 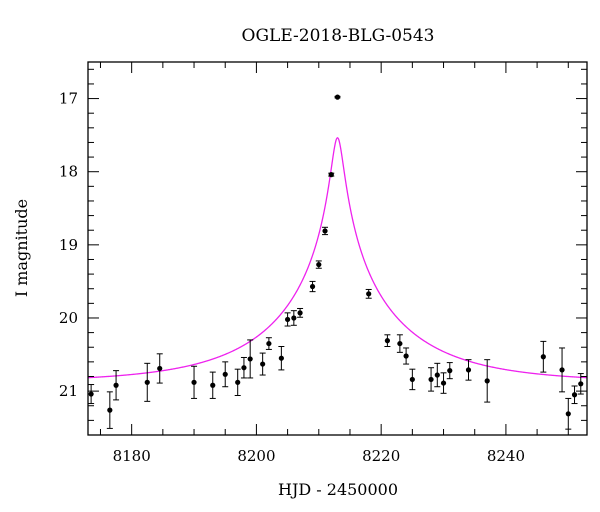 What do you see at coordinates (21, 248) in the screenshot?
I see `y-axis-label: I magnitude` at bounding box center [21, 248].